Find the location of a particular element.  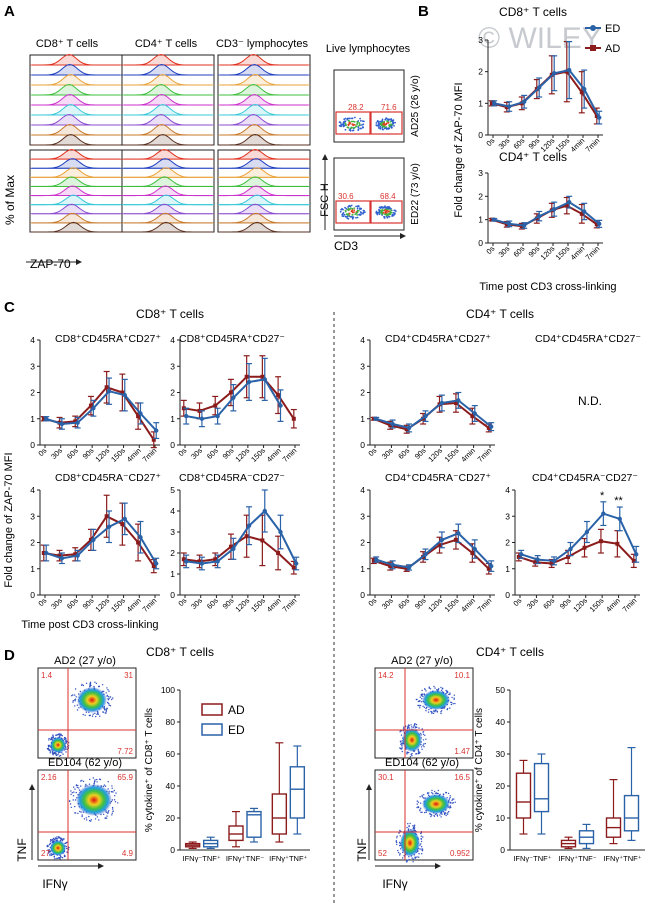

quadrant-value: 30.1 is located at coordinates (386, 777).